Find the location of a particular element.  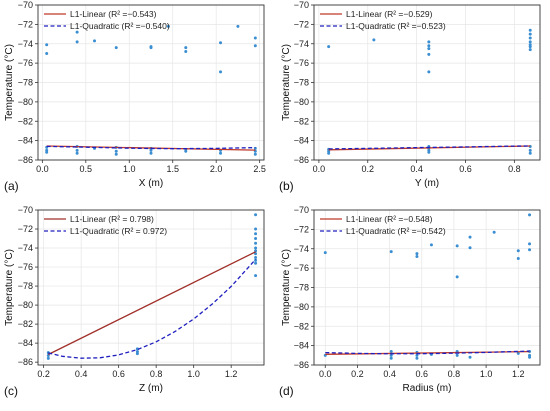

panel-label: (d) is located at coordinates (286, 391).